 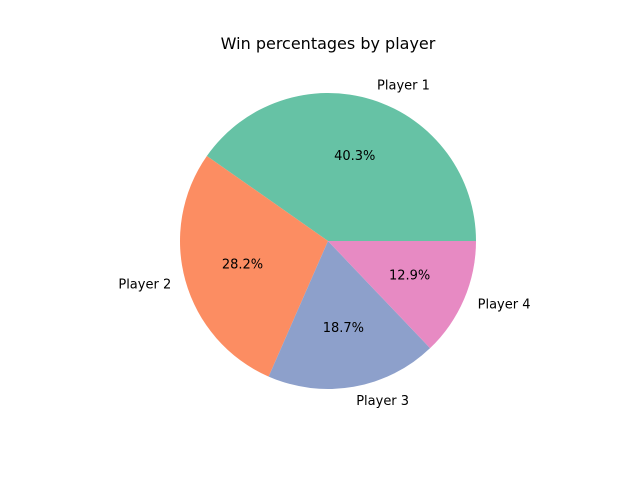 I want to click on pct-label-1: 40.3%, so click(x=354, y=156).